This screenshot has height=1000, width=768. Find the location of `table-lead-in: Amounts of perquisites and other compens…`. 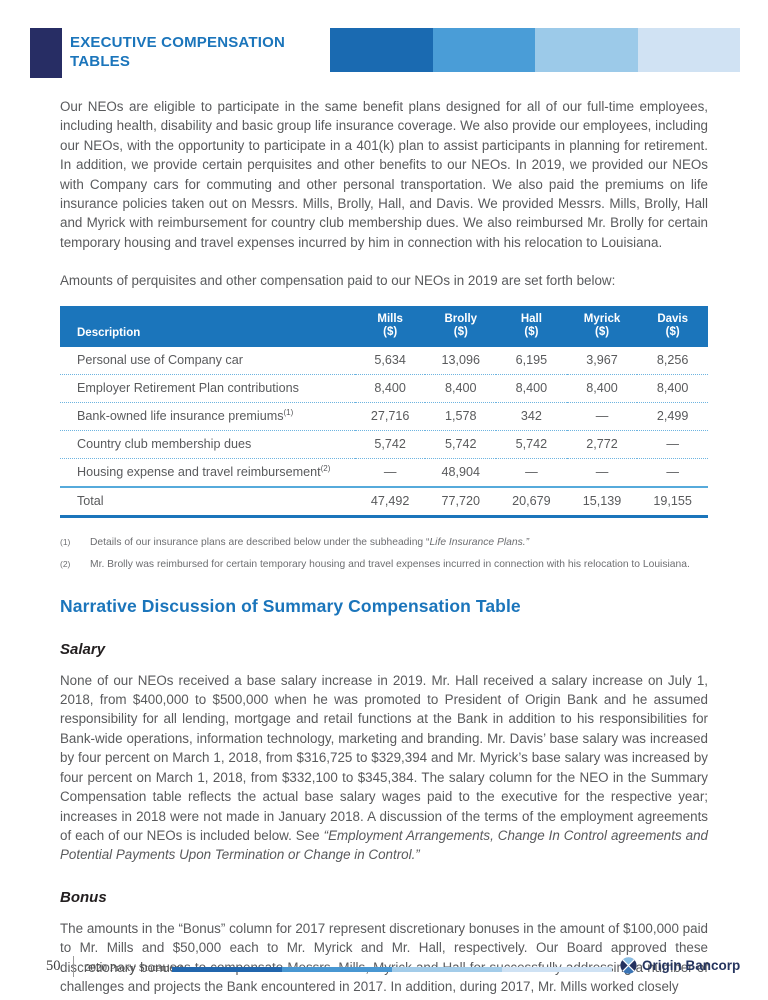

table-lead-in: Amounts of perquisites and other compens… is located at coordinates (338, 281).